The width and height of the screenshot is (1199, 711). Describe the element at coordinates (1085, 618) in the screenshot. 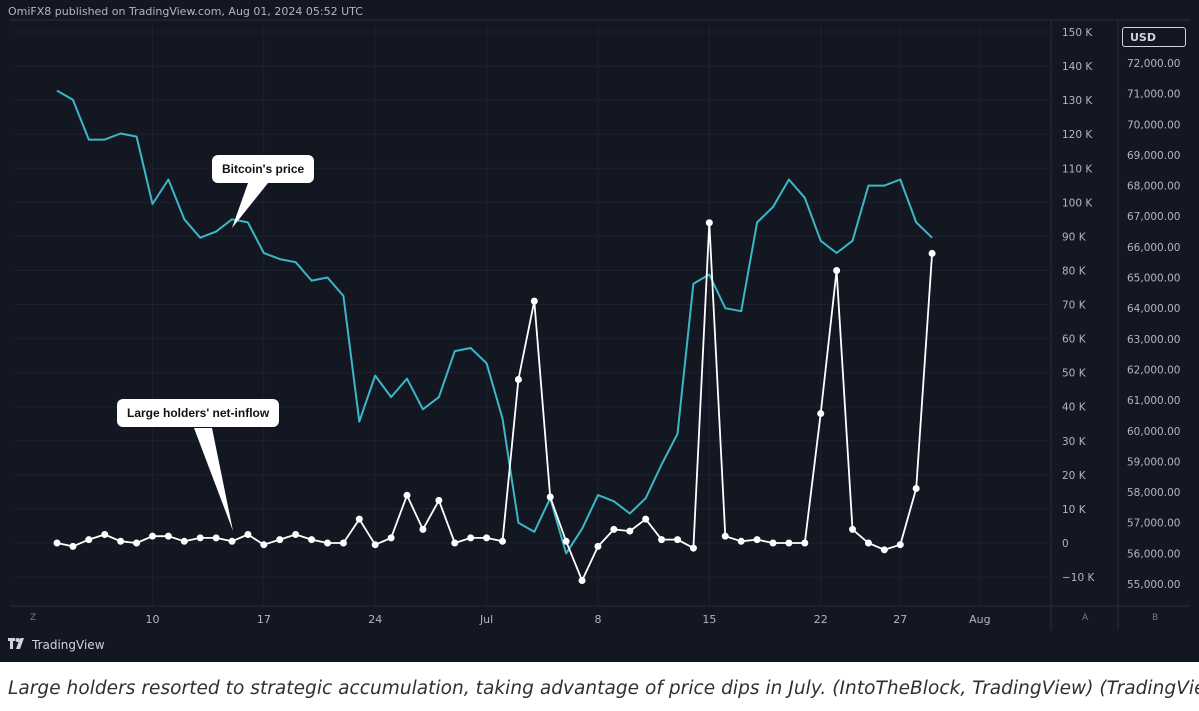

I see `auto-scale-toggle: A` at that location.